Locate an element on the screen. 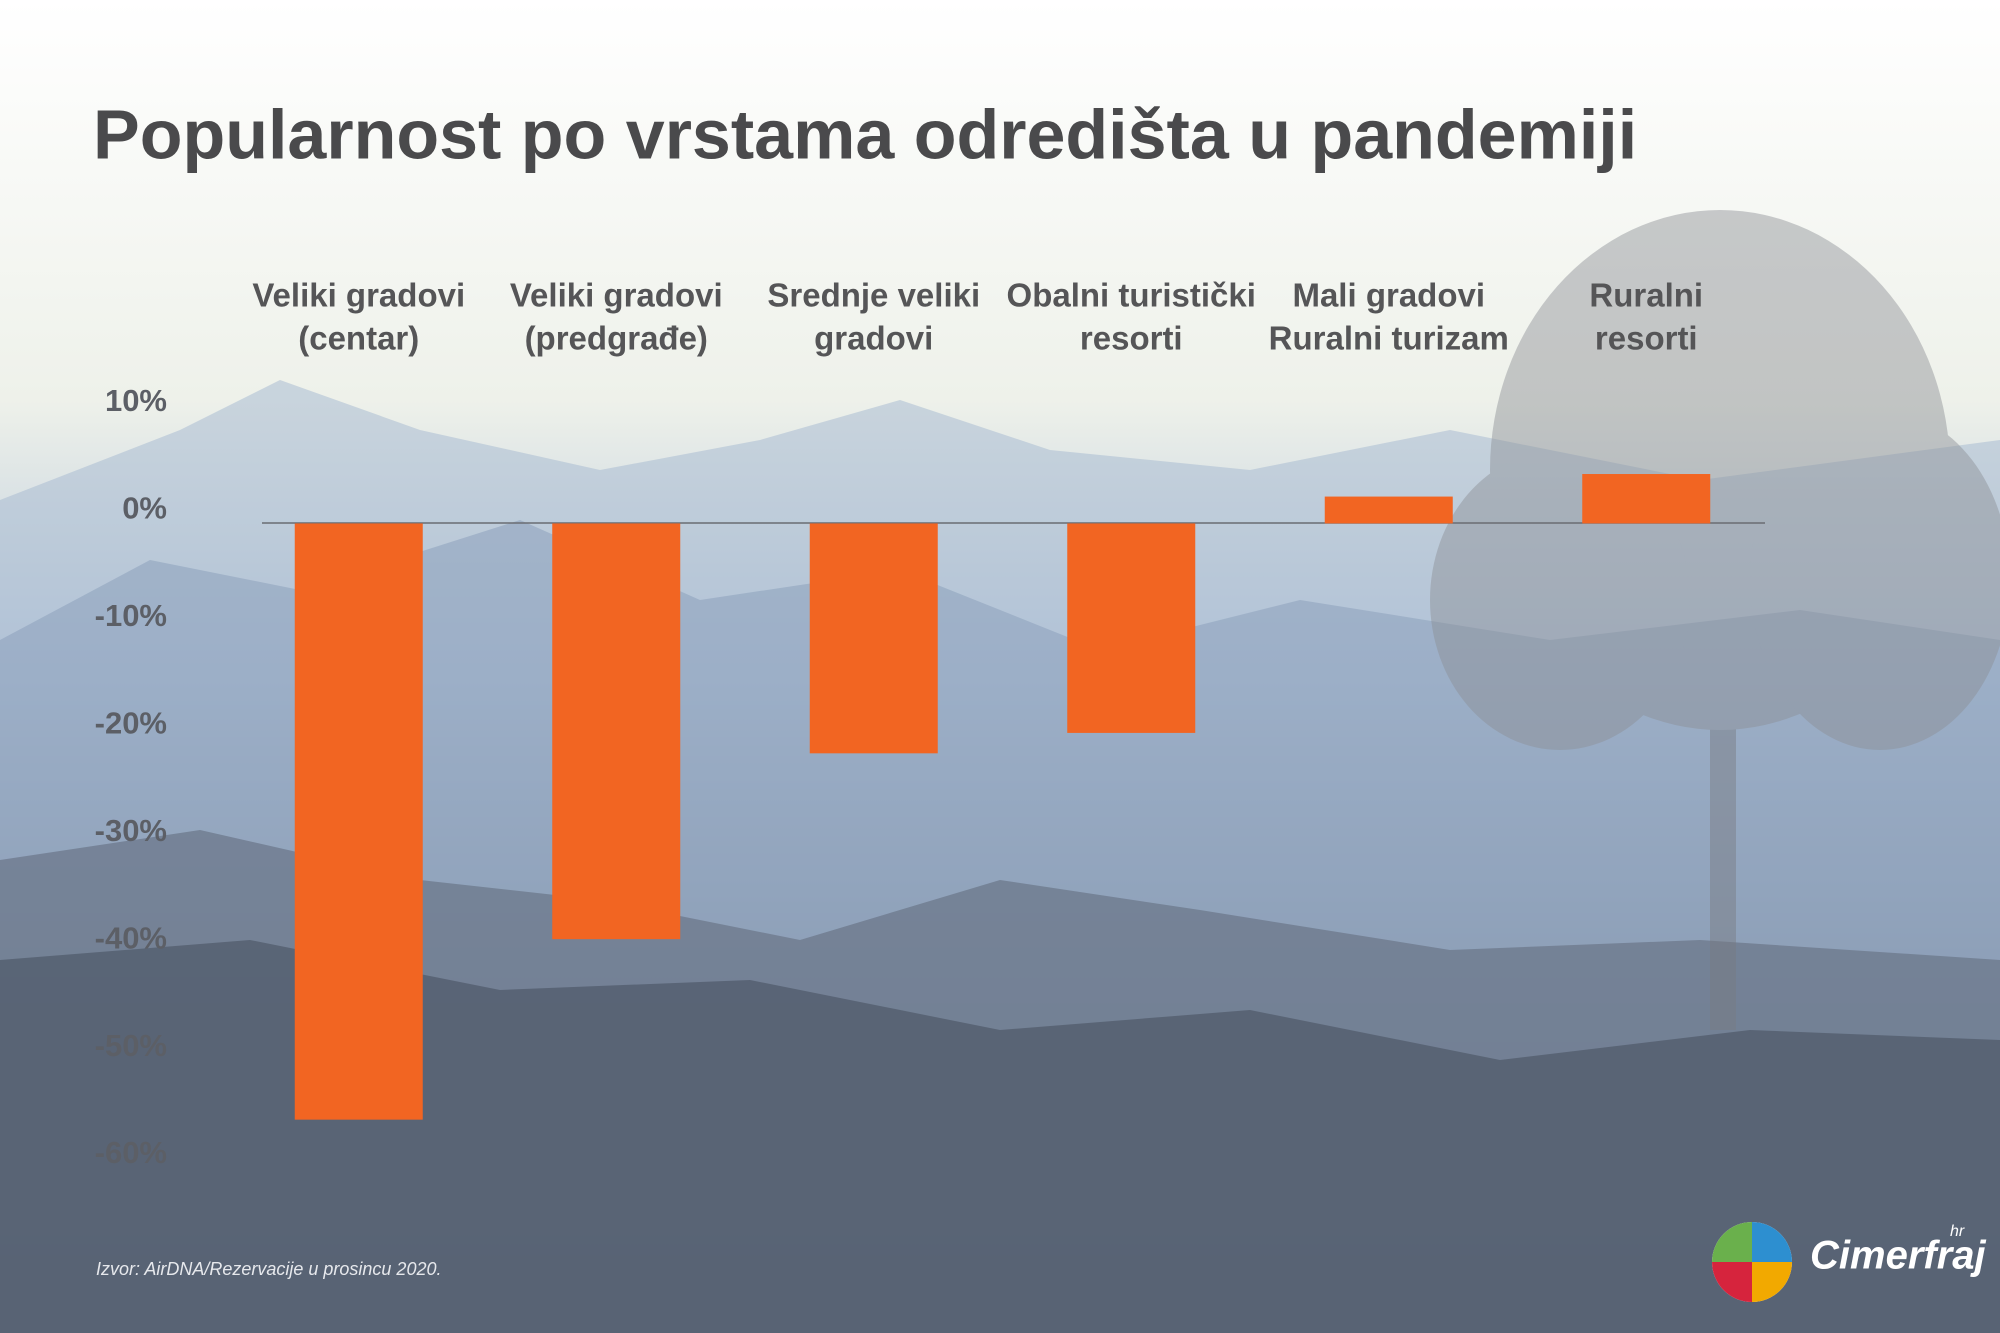  y-tick-label: -20% is located at coordinates (131, 722).